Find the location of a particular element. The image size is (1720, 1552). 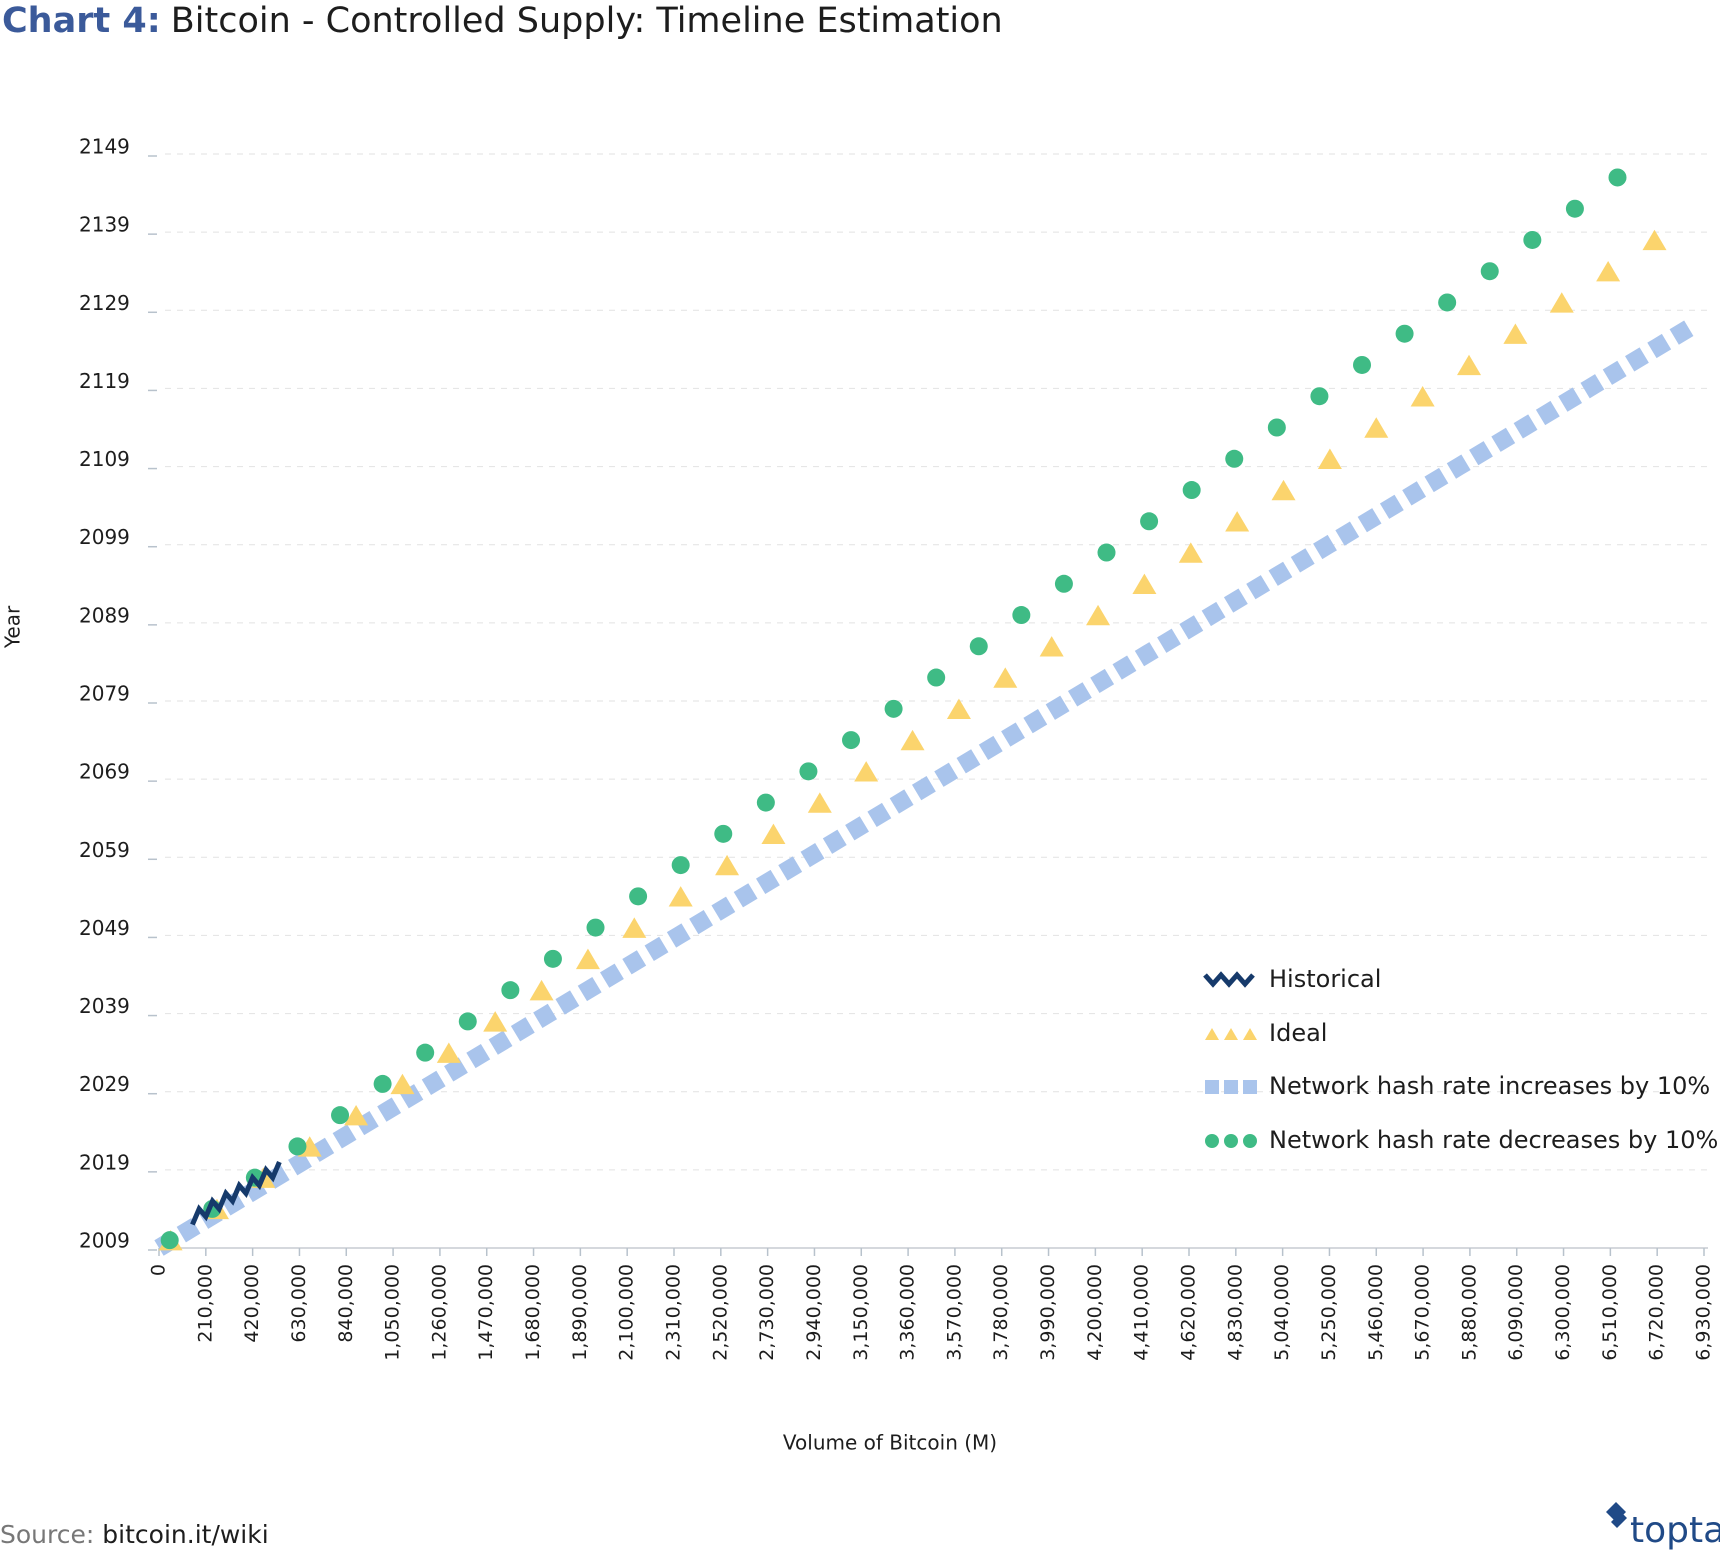

x-tick-label: 210,000 is located at coordinates (205, 1303).